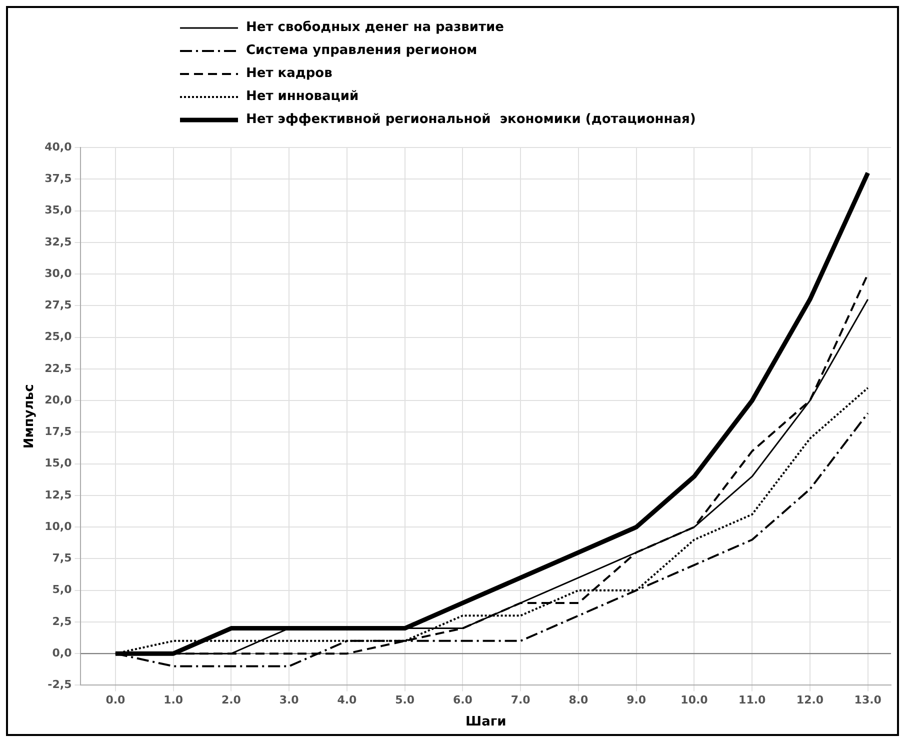 The height and width of the screenshot is (744, 909). I want to click on x-tick-label: 11.0, so click(752, 700).